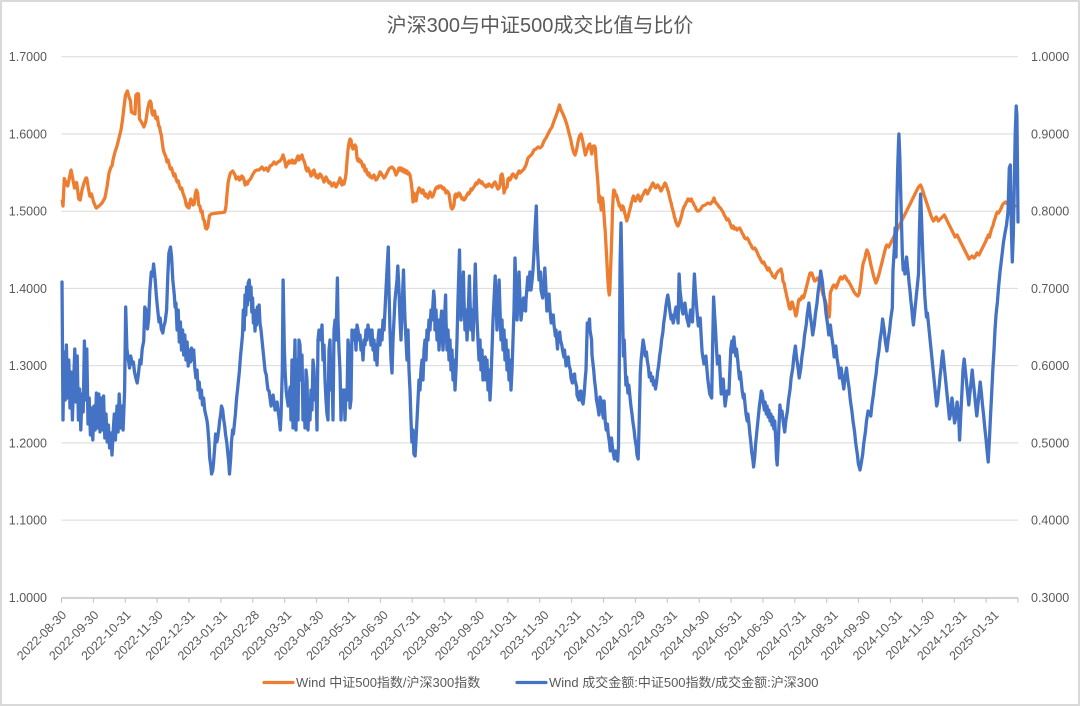  Describe the element at coordinates (1050, 366) in the screenshot. I see `svg-text: 0.6000` at that location.